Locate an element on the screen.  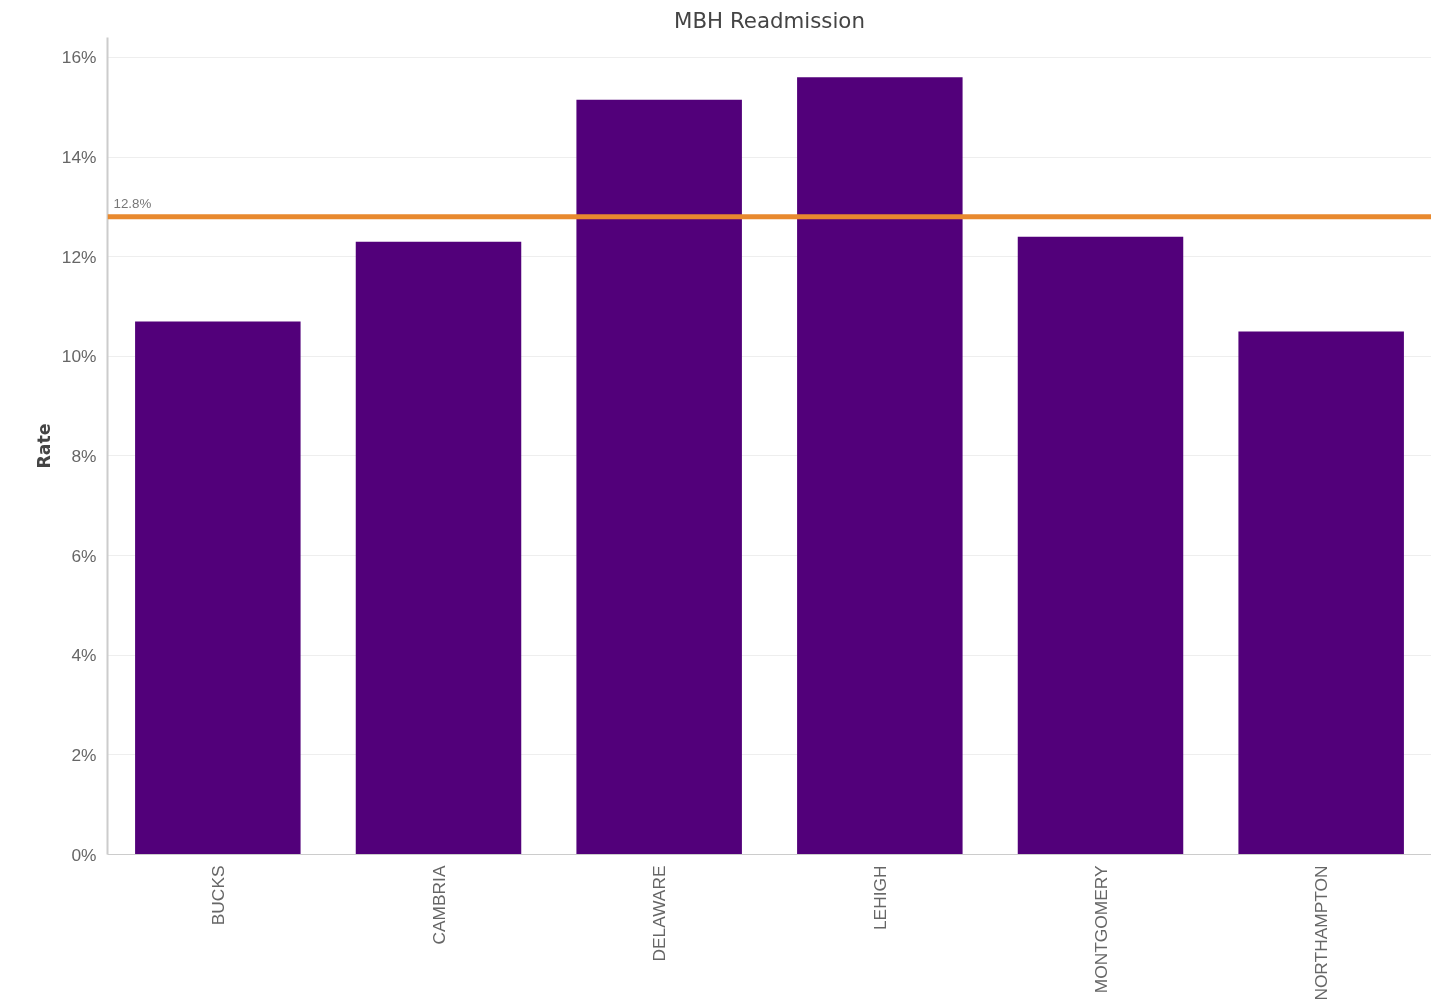
x-tick-label: NORTHAMPTON is located at coordinates (1321, 933).